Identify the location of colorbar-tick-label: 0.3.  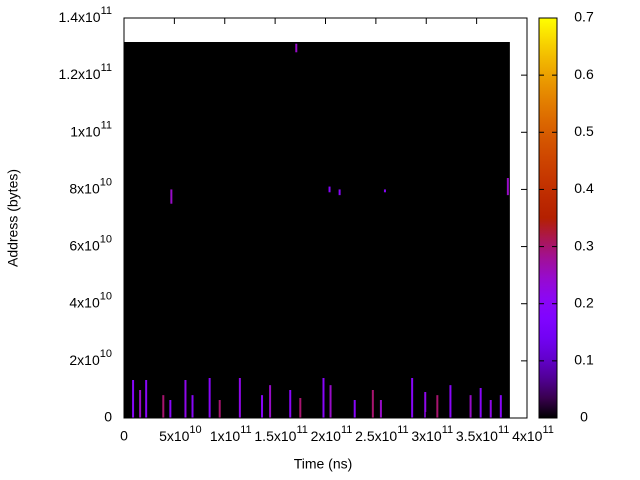
(584, 245).